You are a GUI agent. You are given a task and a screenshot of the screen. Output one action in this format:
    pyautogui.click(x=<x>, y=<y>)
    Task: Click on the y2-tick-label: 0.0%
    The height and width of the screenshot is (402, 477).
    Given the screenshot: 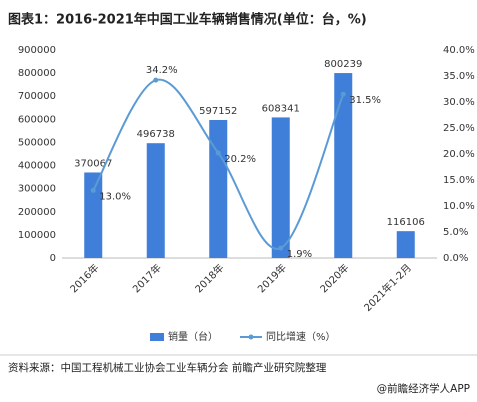 What is the action you would take?
    pyautogui.click(x=455, y=258)
    